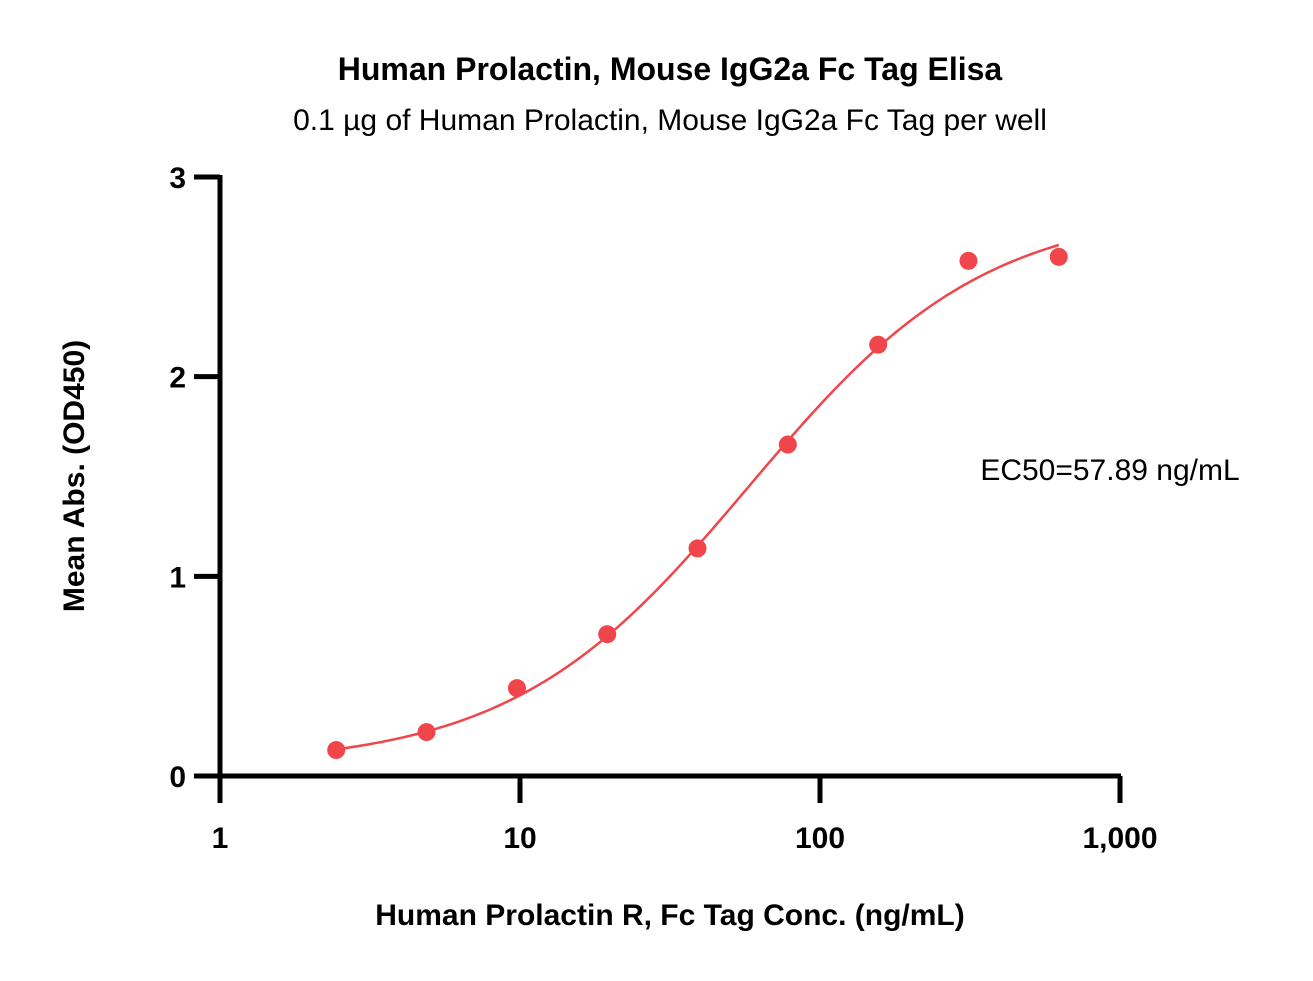  I want to click on x-tick-label: 1,000, so click(1119, 838).